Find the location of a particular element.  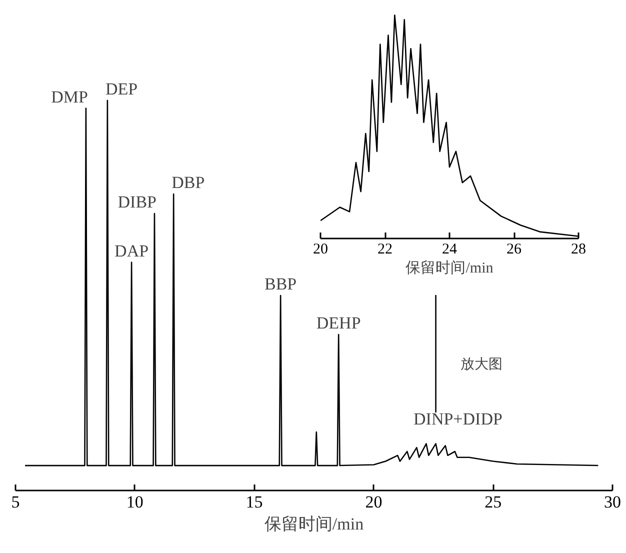

annotation: DIBP is located at coordinates (137, 202).